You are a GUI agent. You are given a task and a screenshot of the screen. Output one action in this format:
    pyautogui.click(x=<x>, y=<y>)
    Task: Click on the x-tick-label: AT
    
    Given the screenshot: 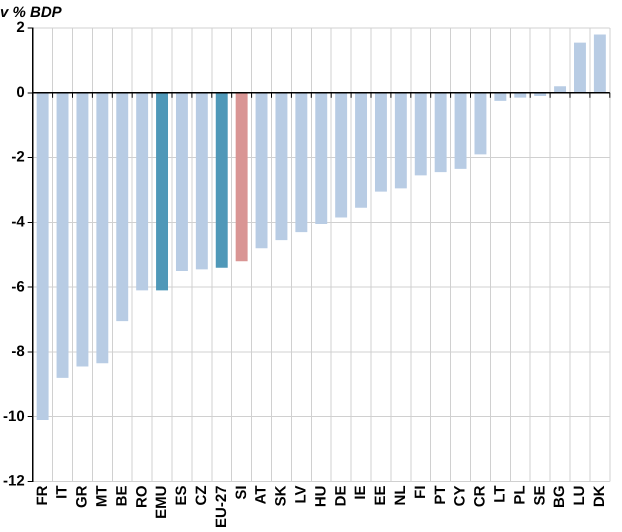 What is the action you would take?
    pyautogui.click(x=261, y=494)
    